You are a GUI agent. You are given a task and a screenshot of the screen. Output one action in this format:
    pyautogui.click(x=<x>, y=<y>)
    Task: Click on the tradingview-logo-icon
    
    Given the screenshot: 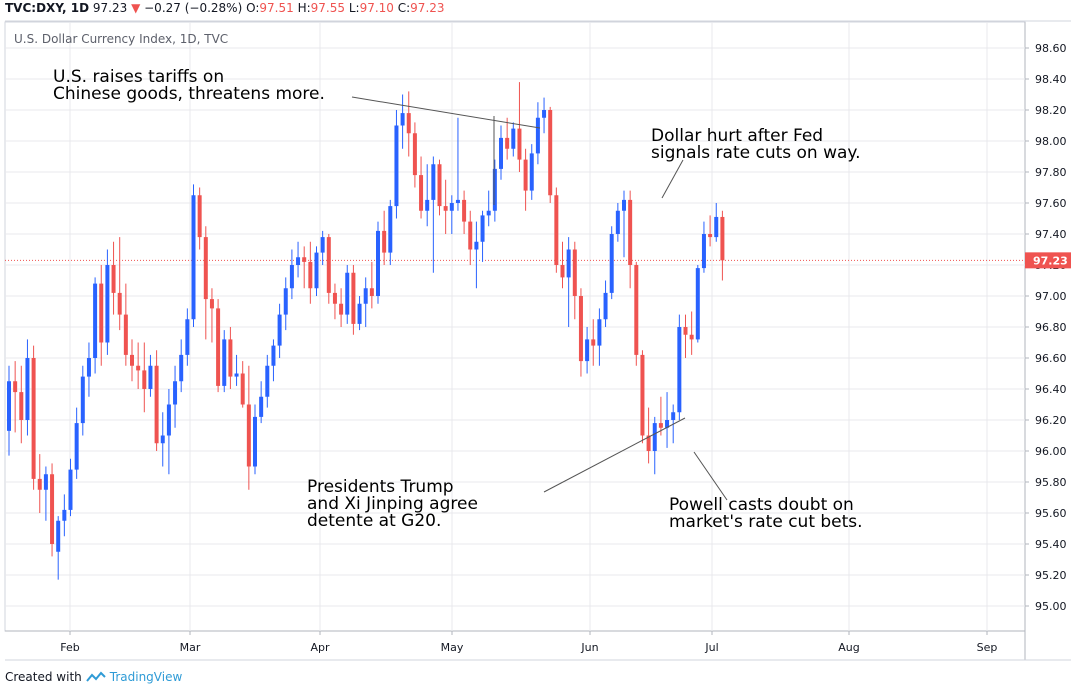 What is the action you would take?
    pyautogui.click(x=95, y=676)
    